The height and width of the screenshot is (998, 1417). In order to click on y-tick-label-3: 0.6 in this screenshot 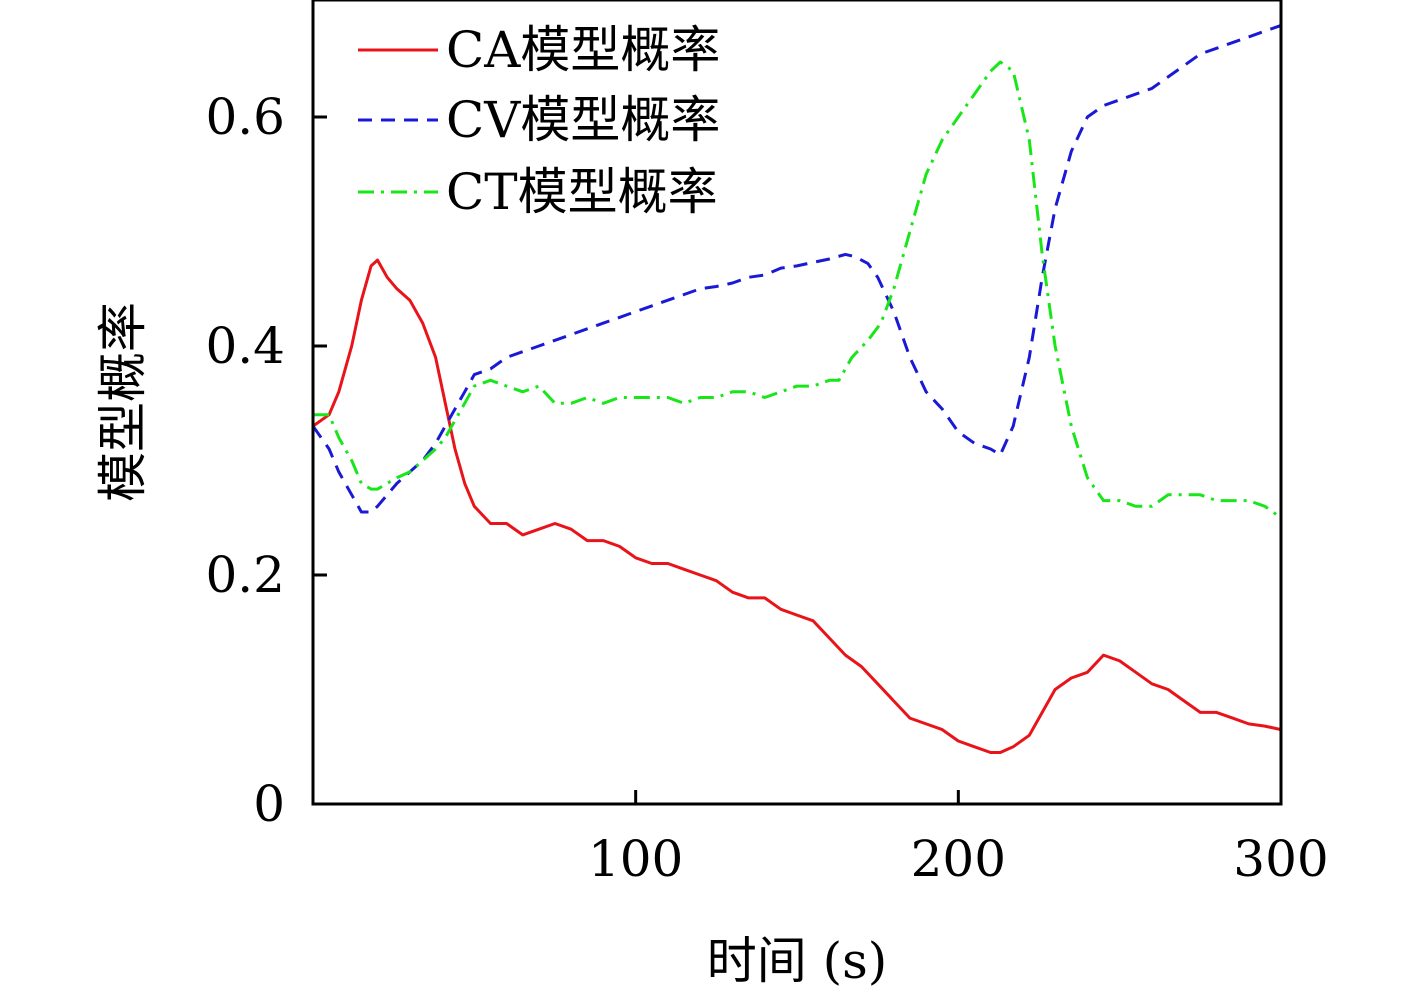, I will do `click(245, 117)`.